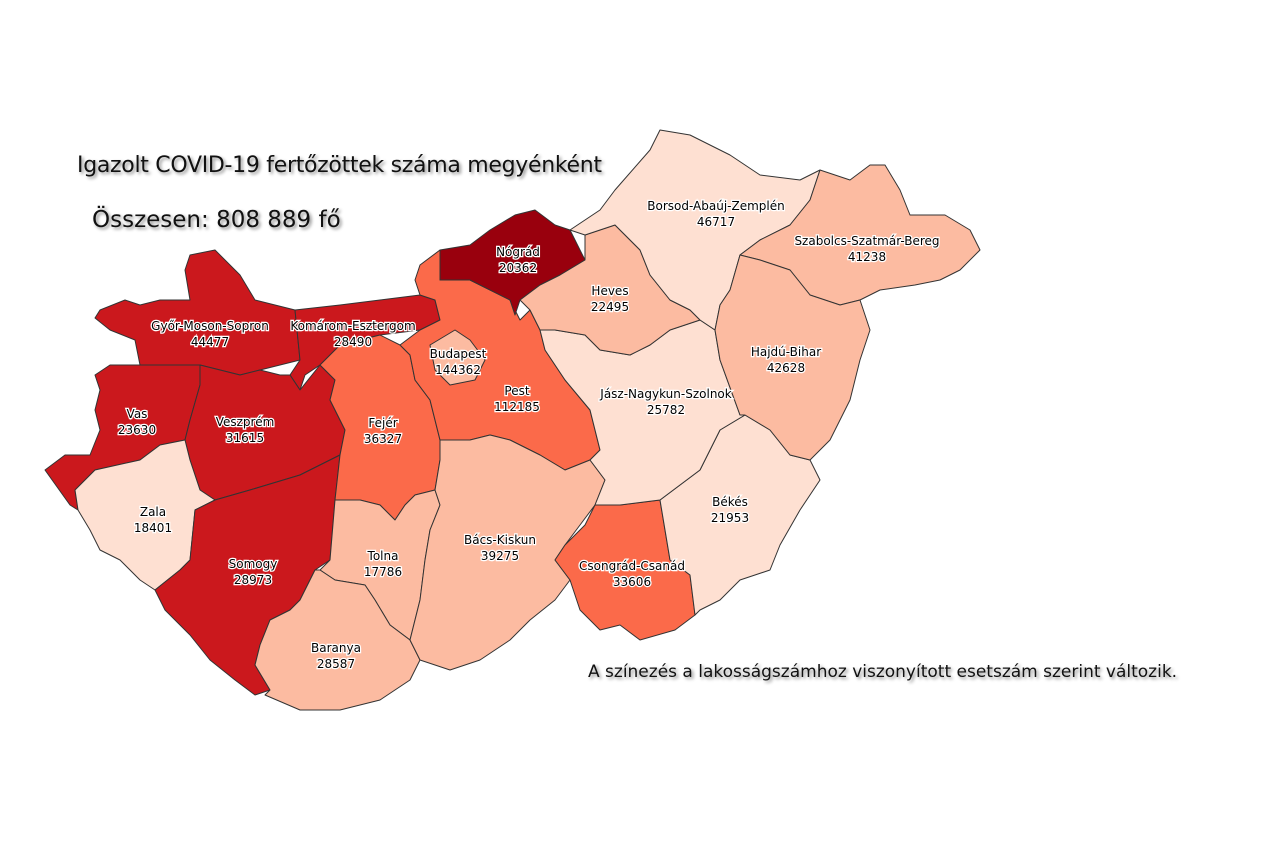 The width and height of the screenshot is (1270, 847). What do you see at coordinates (382, 423) in the screenshot?
I see `county-name-label: Fejér` at bounding box center [382, 423].